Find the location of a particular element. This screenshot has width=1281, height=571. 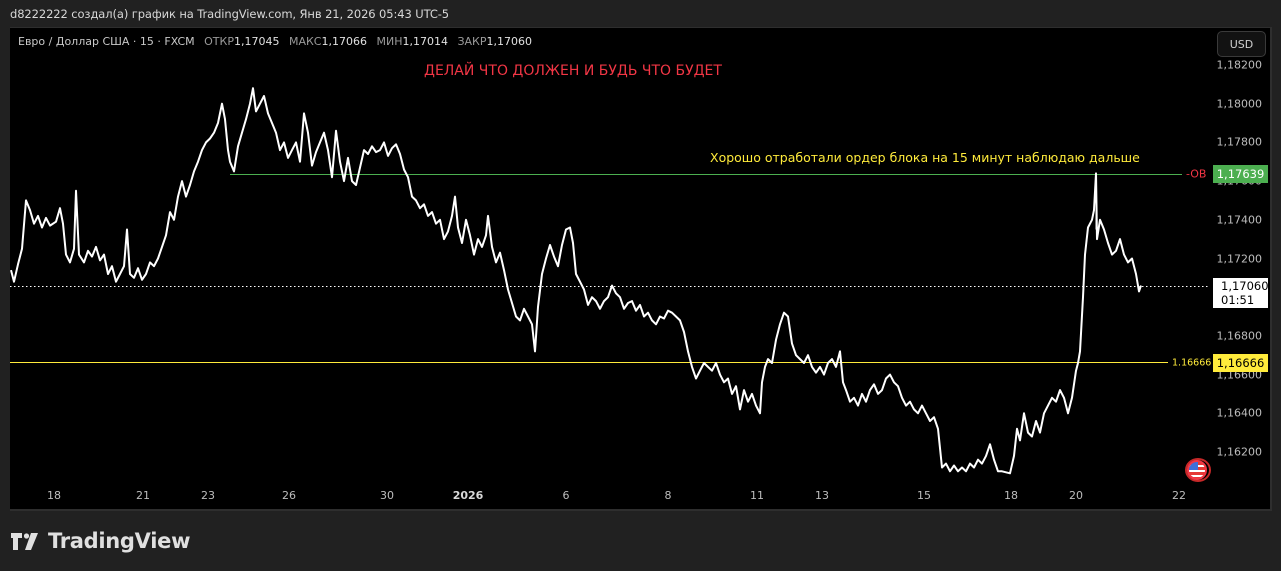

economic-event-marker is located at coordinates (1198, 470).